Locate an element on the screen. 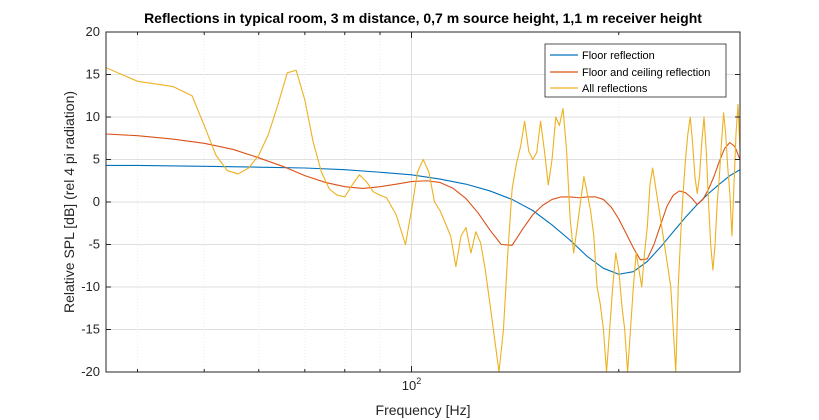  y-tick-label: 5 is located at coordinates (96, 159).